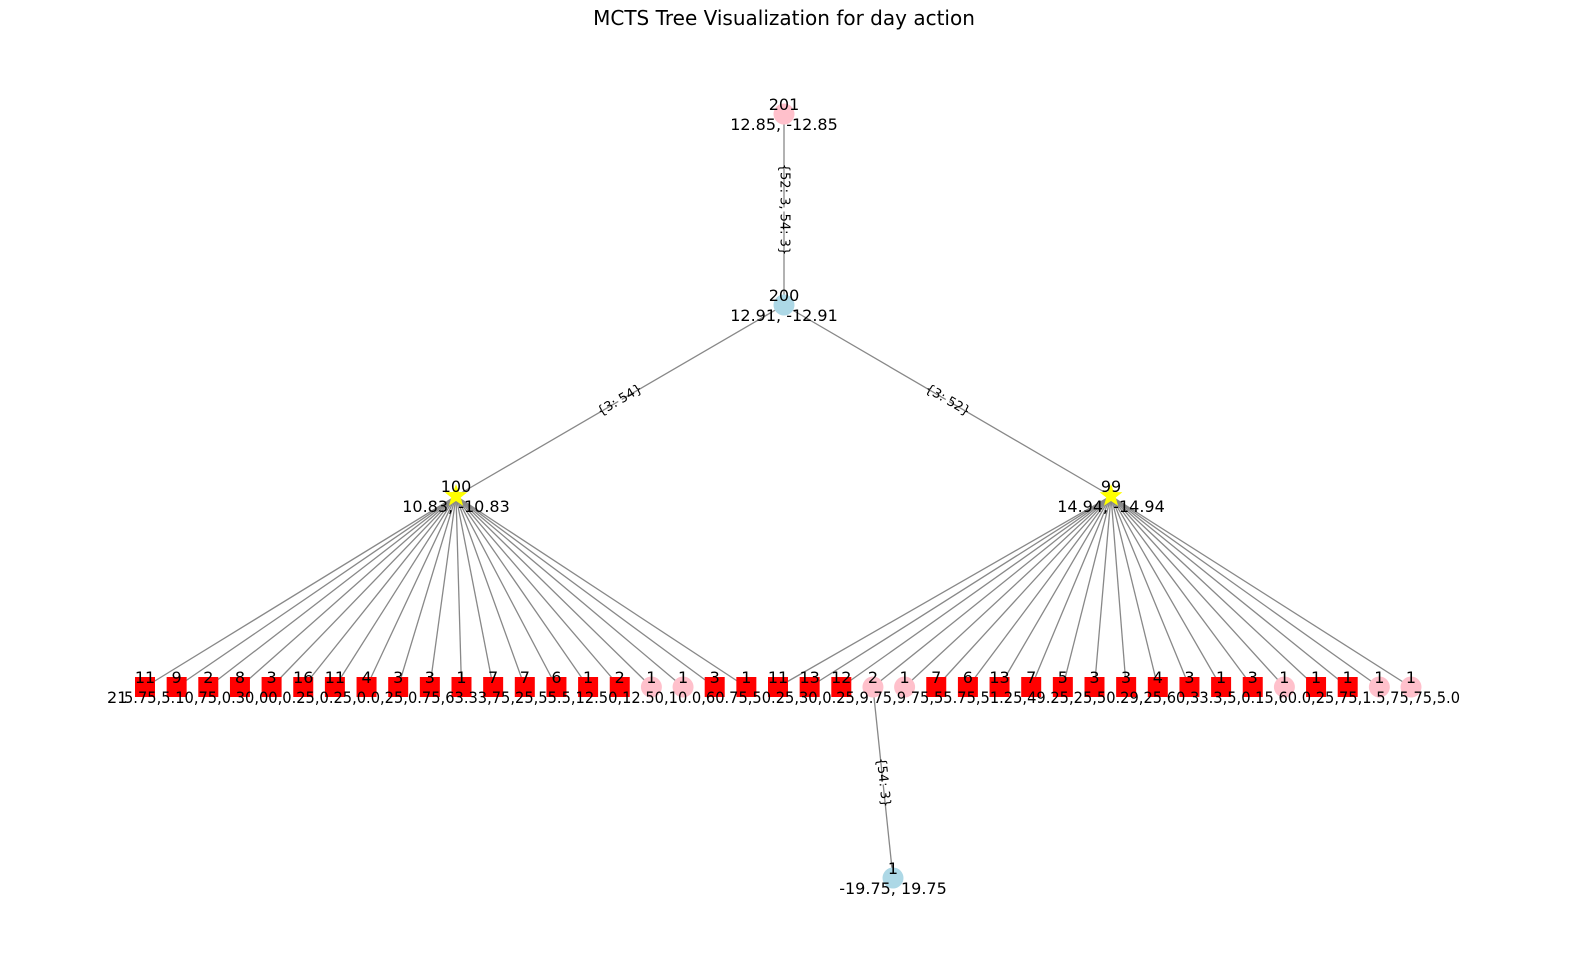  What do you see at coordinates (430, 677) in the screenshot?
I see `leaf-node-9-visits-label: 3` at bounding box center [430, 677].